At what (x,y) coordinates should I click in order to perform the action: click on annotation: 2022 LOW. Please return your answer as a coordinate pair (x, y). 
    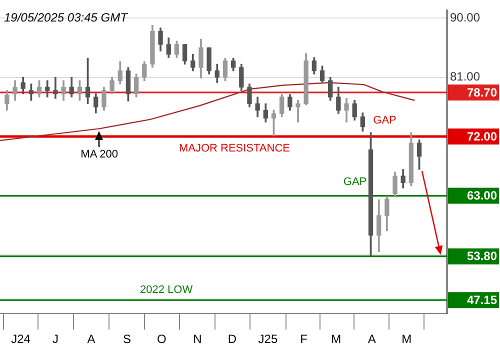
    Looking at the image, I should click on (167, 290).